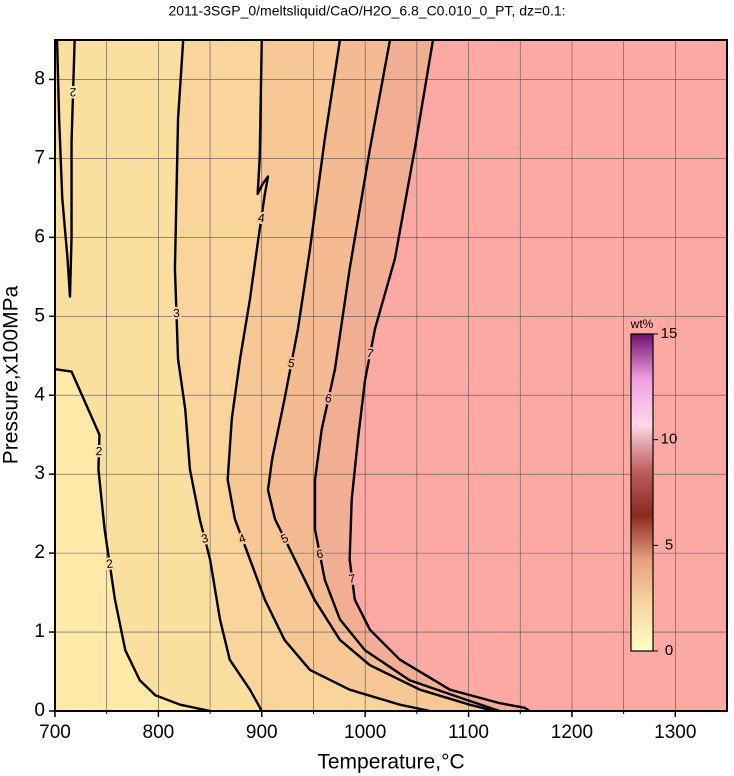 This screenshot has width=734, height=776. Describe the element at coordinates (669, 439) in the screenshot. I see `colorbar-tick-label: 10` at that location.